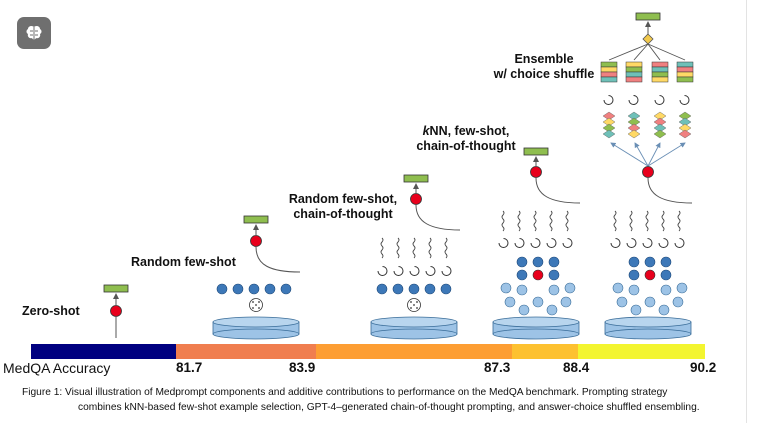 Image resolution: width=761 pixels, height=423 pixels. What do you see at coordinates (544, 59) in the screenshot?
I see `stage-label-line1: Ensemble` at bounding box center [544, 59].